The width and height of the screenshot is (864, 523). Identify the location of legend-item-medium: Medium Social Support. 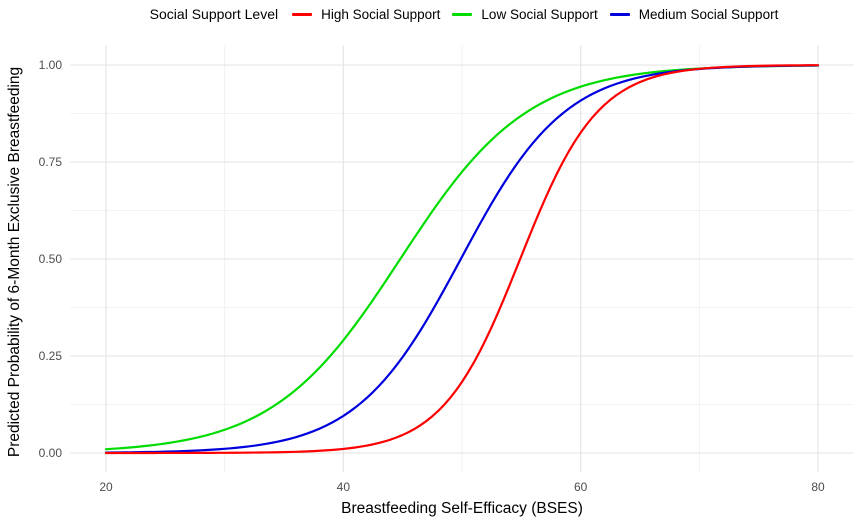
(694, 14).